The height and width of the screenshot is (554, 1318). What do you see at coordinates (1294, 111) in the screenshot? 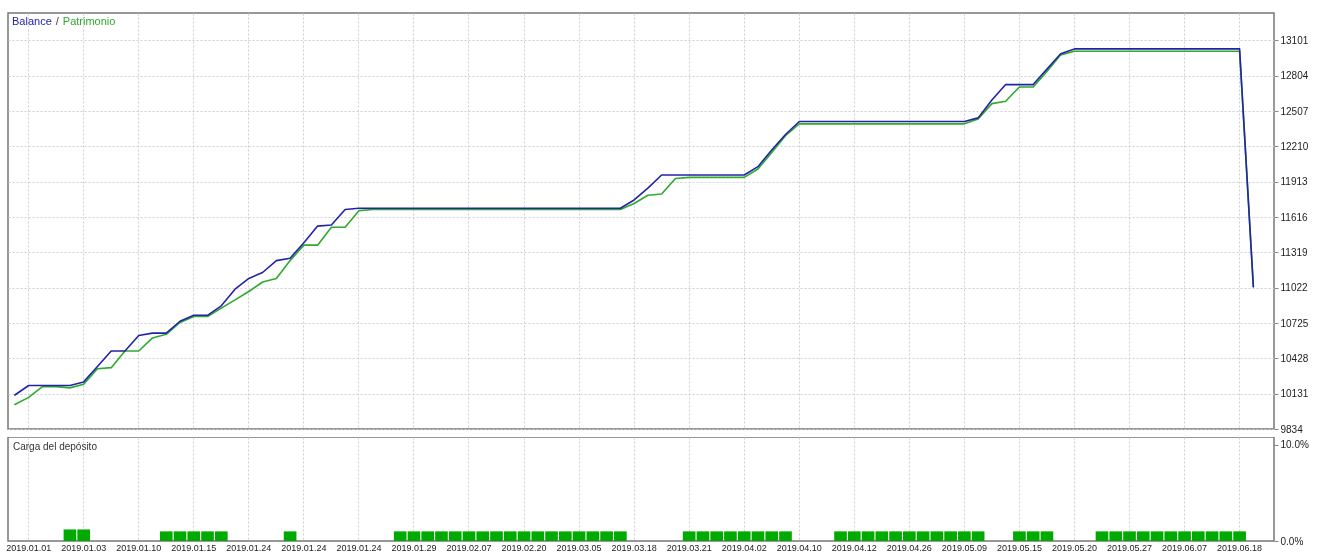
I see `y-tick-label: 12507` at bounding box center [1294, 111].